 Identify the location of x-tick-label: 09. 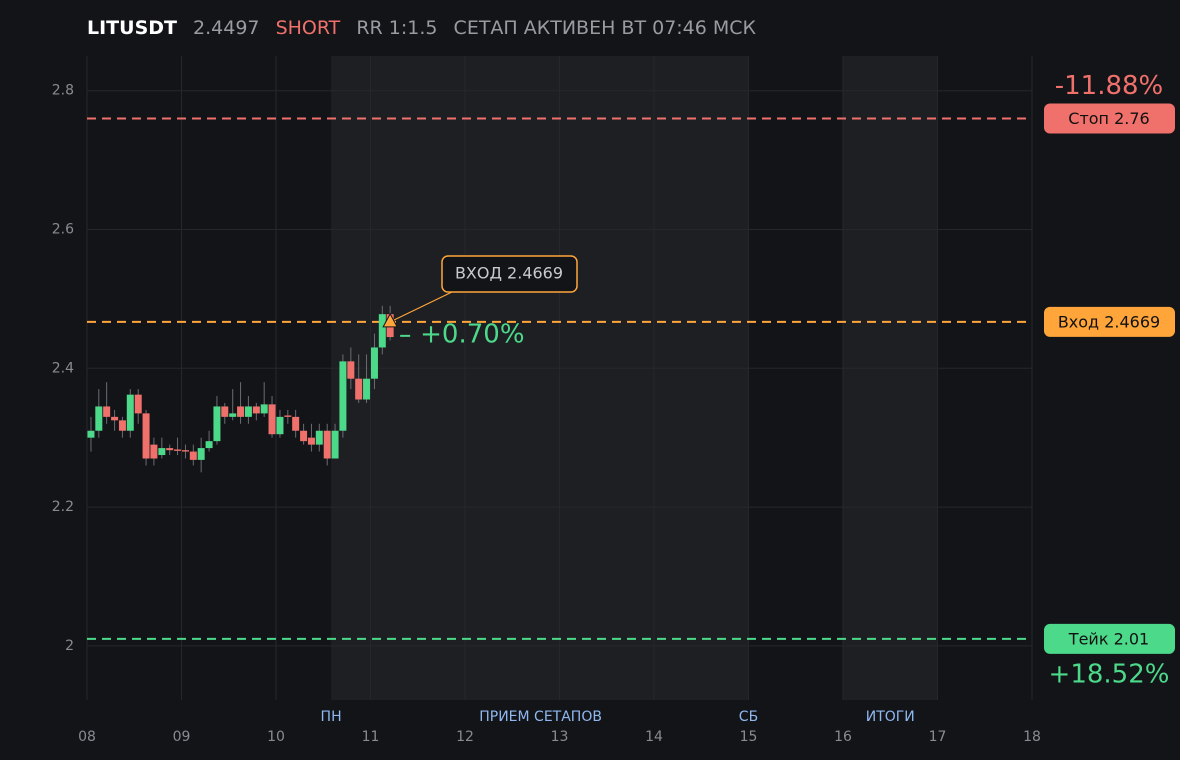
(182, 737).